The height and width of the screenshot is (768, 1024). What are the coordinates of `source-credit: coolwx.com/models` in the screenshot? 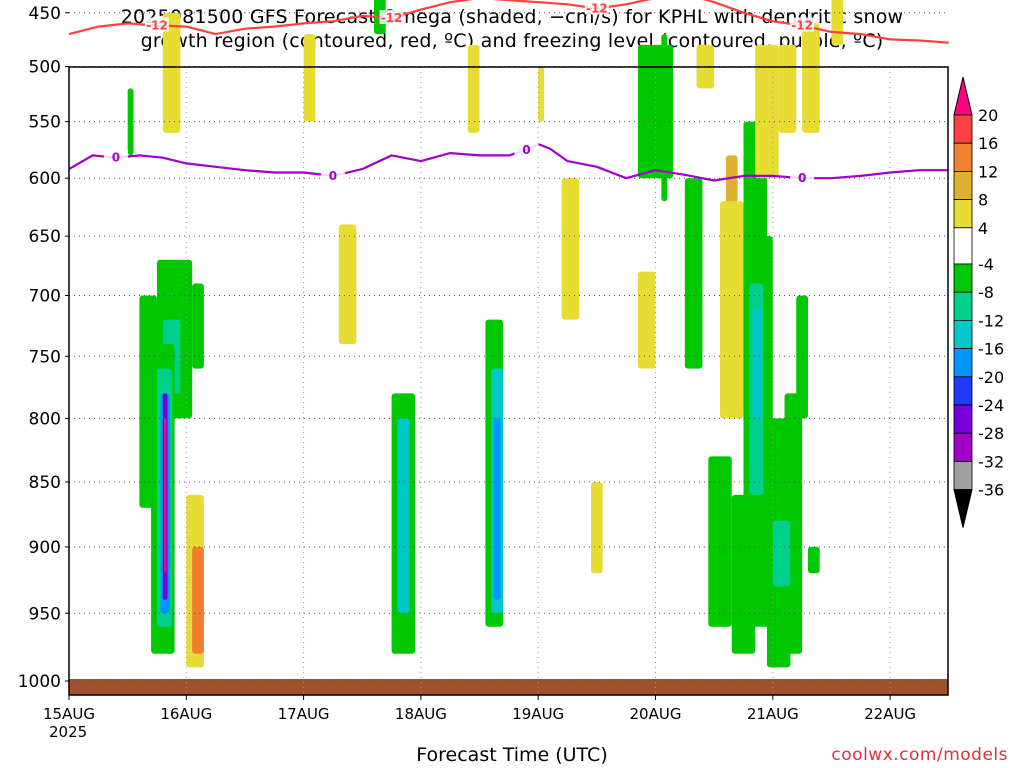 It's located at (919, 755).